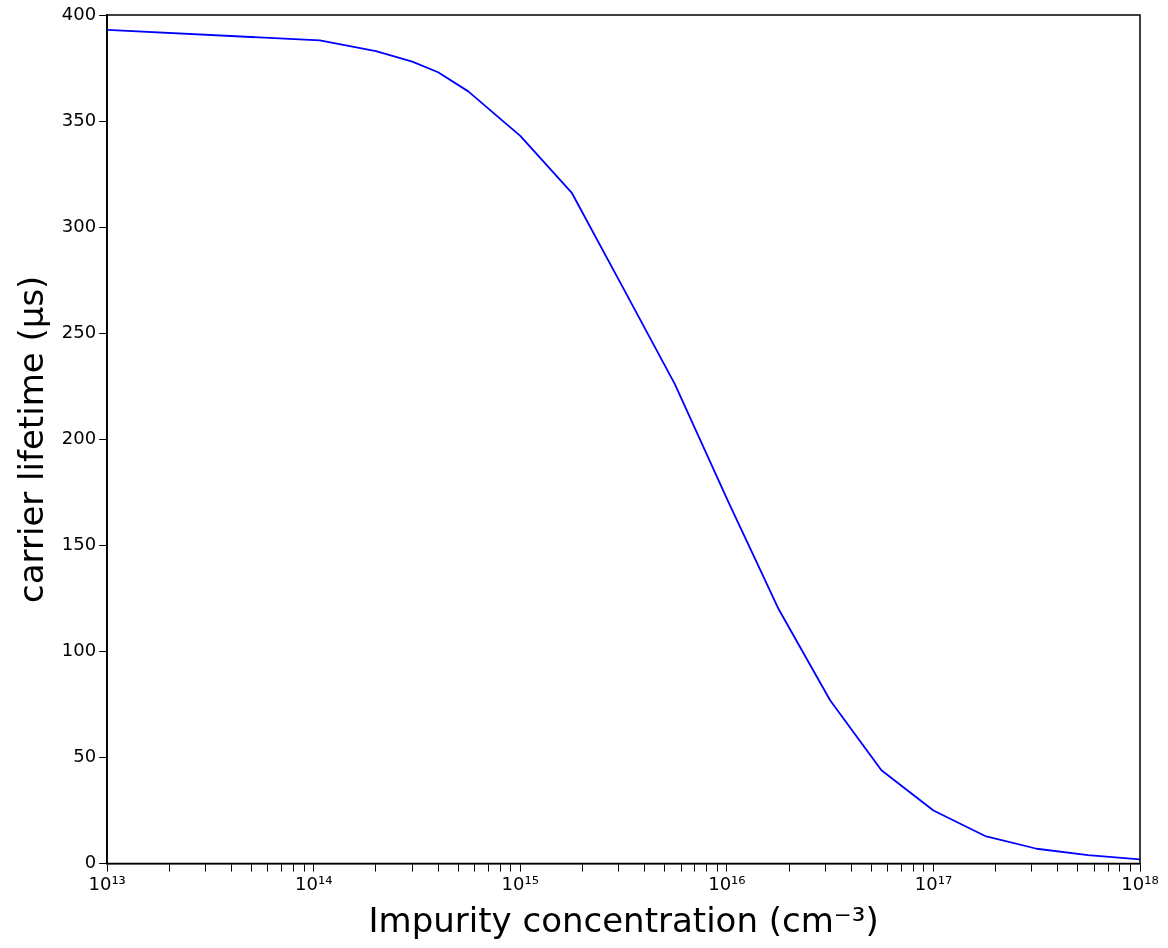  Describe the element at coordinates (1140, 884) in the screenshot. I see `x-tick-label: 10¹⁸` at that location.